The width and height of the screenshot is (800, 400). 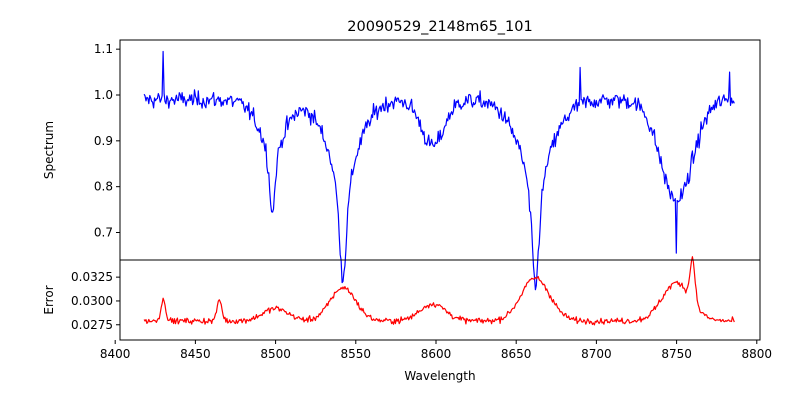 What do you see at coordinates (103, 141) in the screenshot?
I see `spectrum-y-tick-label: 0.9` at bounding box center [103, 141].